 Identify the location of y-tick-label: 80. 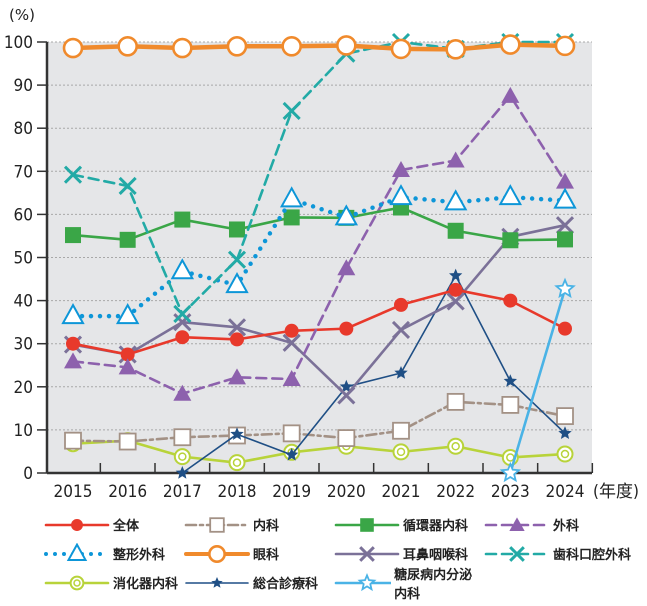
(23, 129).